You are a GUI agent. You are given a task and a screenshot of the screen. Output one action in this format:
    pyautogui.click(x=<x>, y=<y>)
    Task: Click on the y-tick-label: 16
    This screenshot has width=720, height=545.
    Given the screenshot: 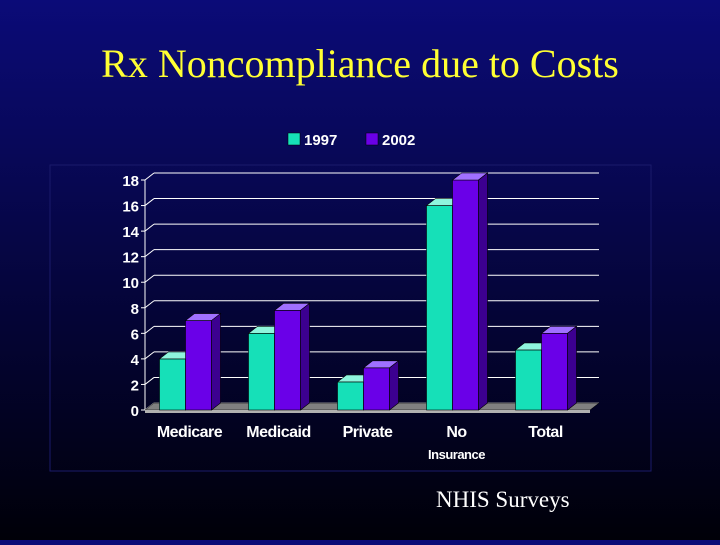 What is the action you would take?
    pyautogui.click(x=130, y=207)
    